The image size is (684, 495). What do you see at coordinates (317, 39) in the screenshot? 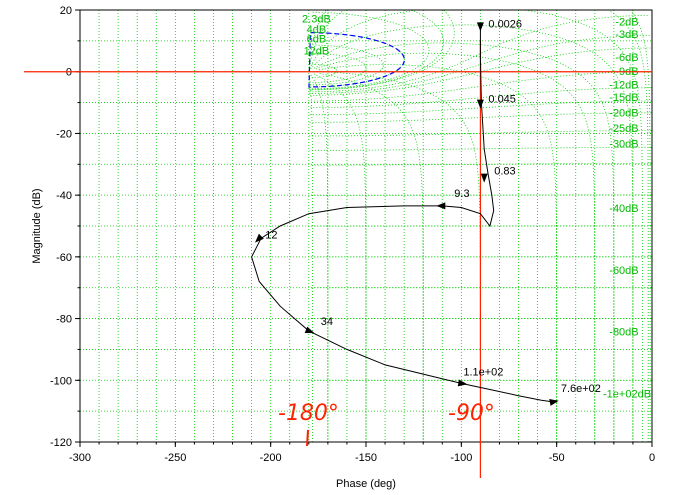
I see `grid-label: 6dB` at bounding box center [317, 39].